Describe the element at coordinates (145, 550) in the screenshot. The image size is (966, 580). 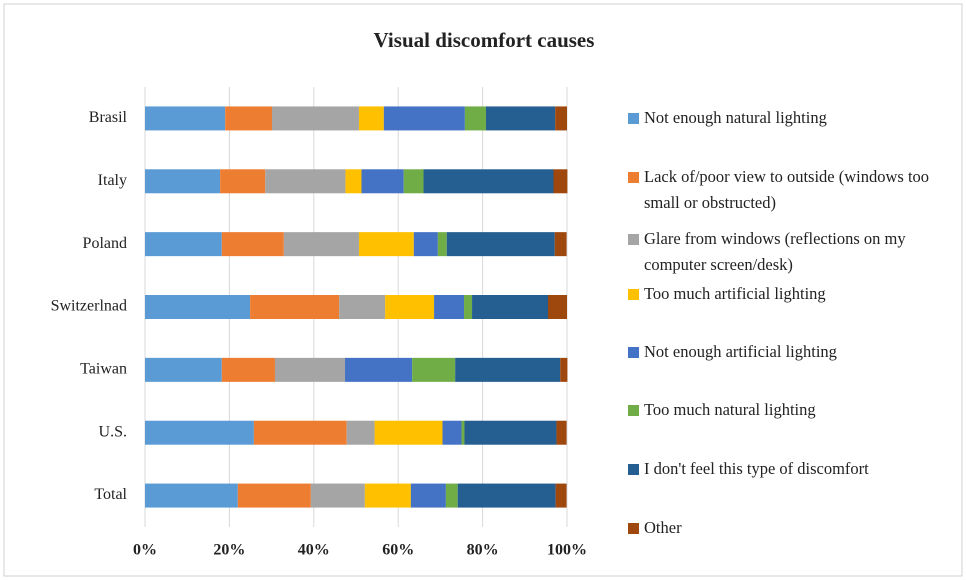
I see `x-tick-label: 0%` at that location.